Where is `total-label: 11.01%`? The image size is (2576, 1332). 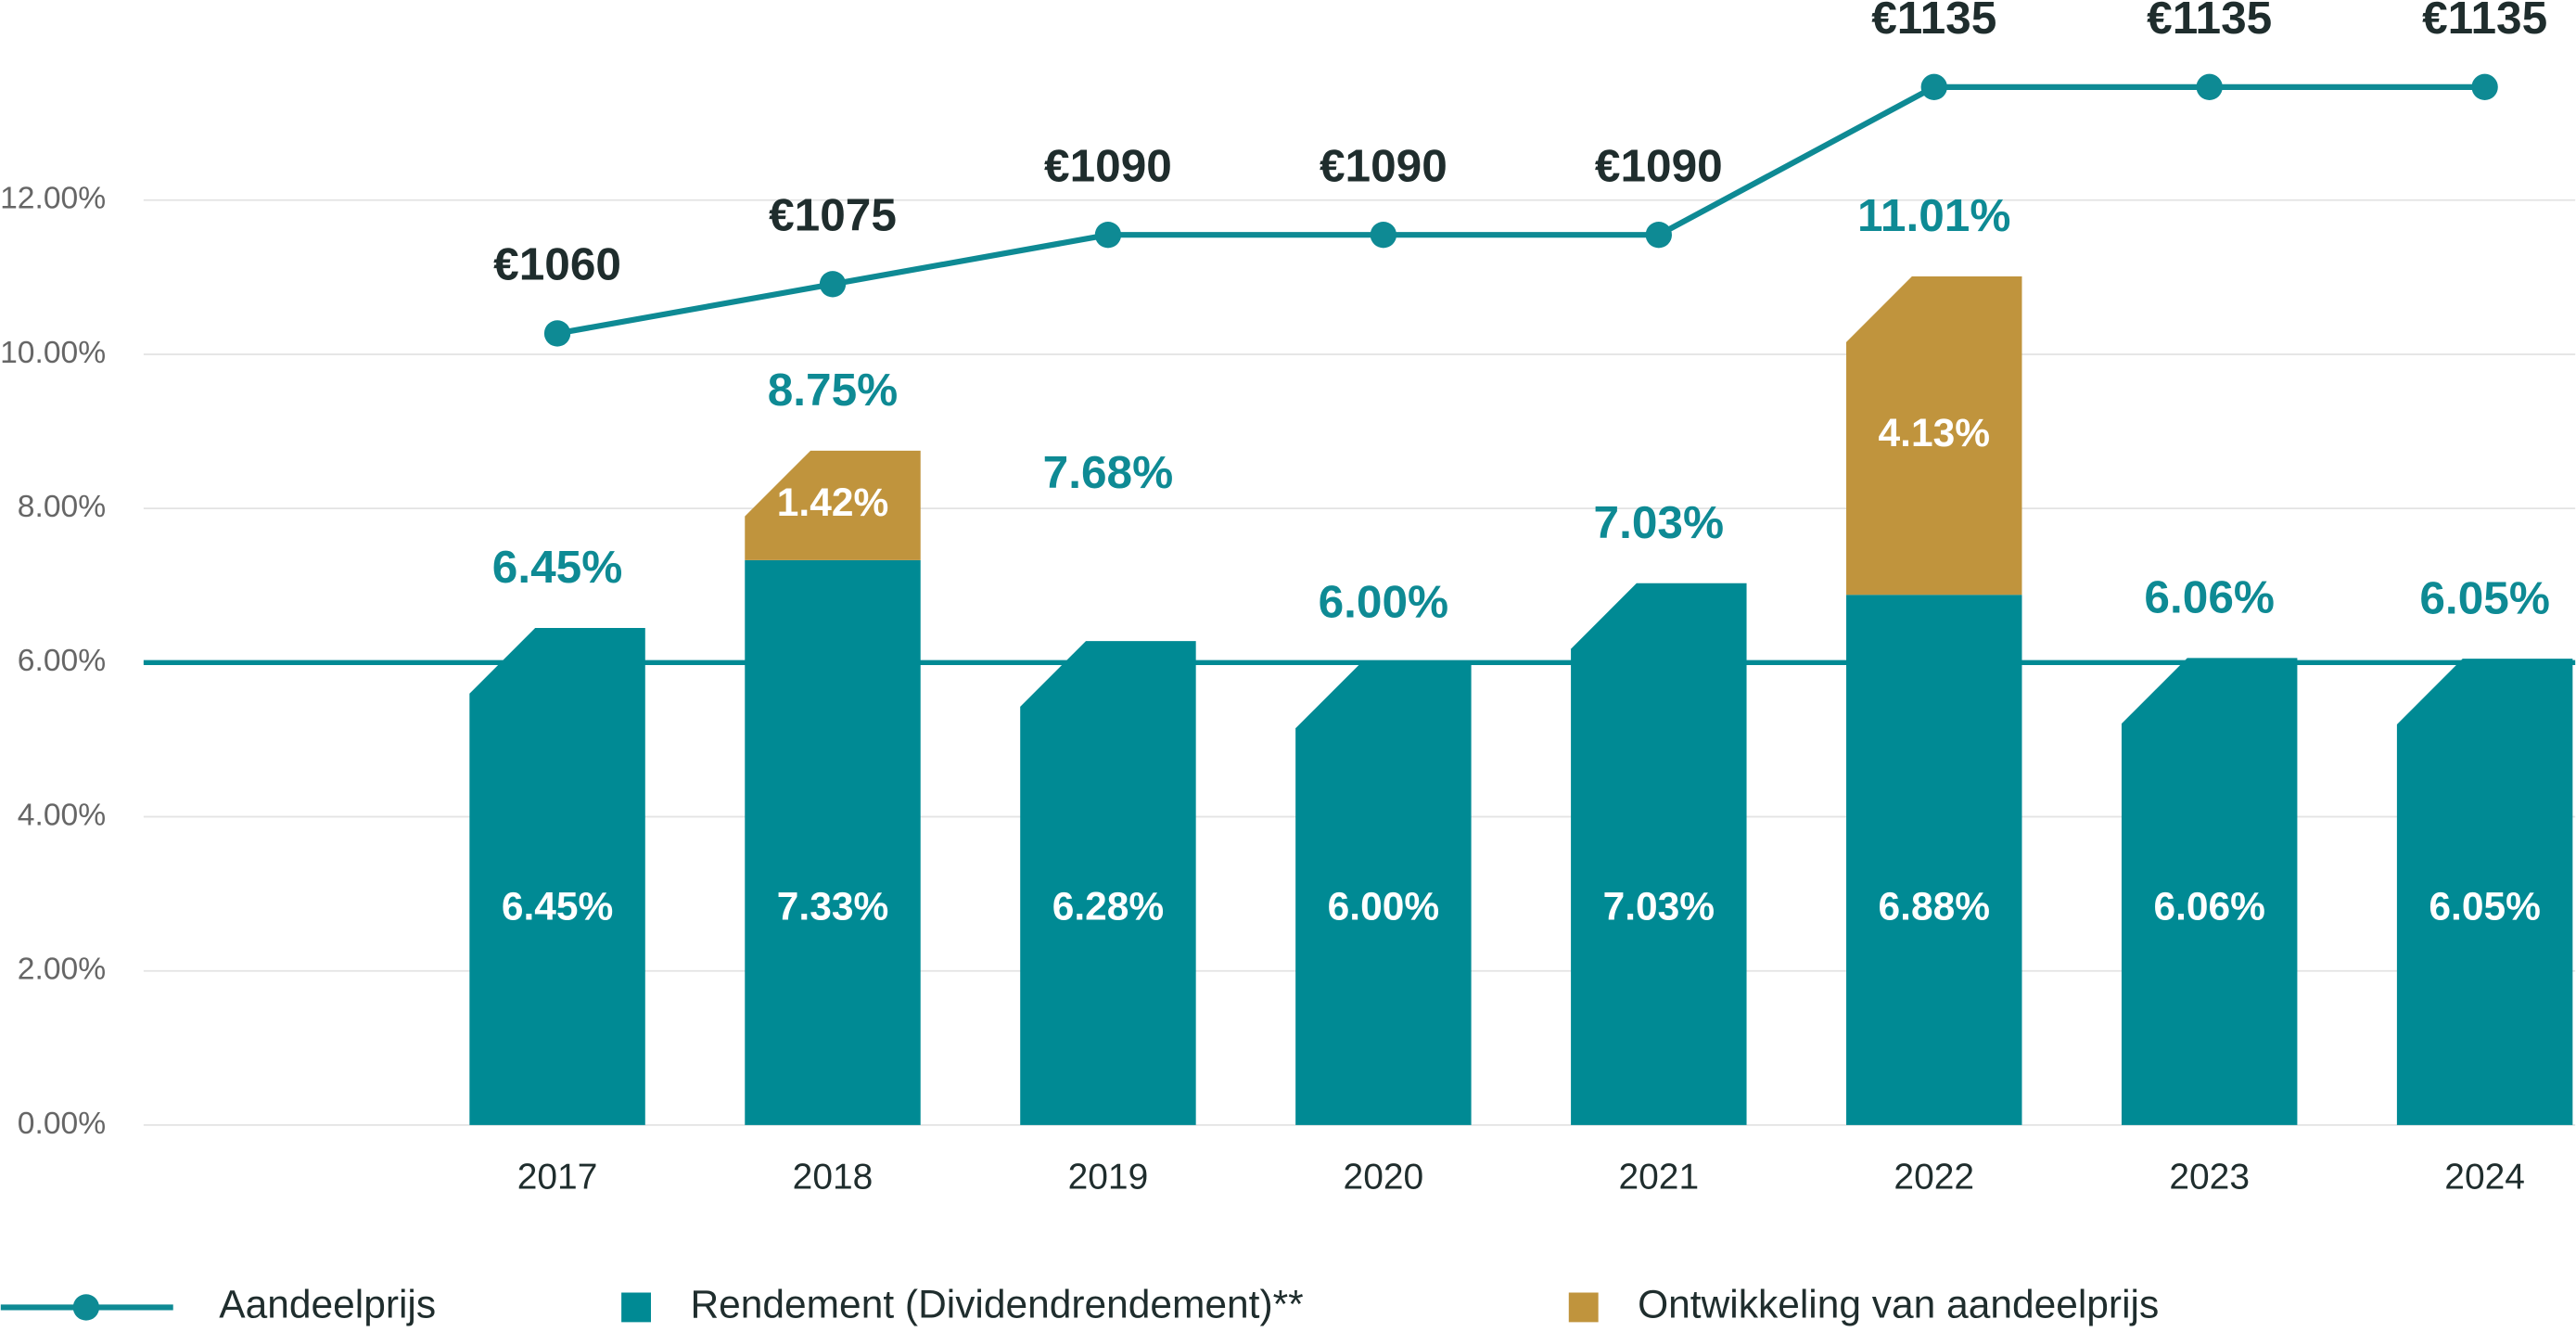 total-label: 11.01% is located at coordinates (1933, 215).